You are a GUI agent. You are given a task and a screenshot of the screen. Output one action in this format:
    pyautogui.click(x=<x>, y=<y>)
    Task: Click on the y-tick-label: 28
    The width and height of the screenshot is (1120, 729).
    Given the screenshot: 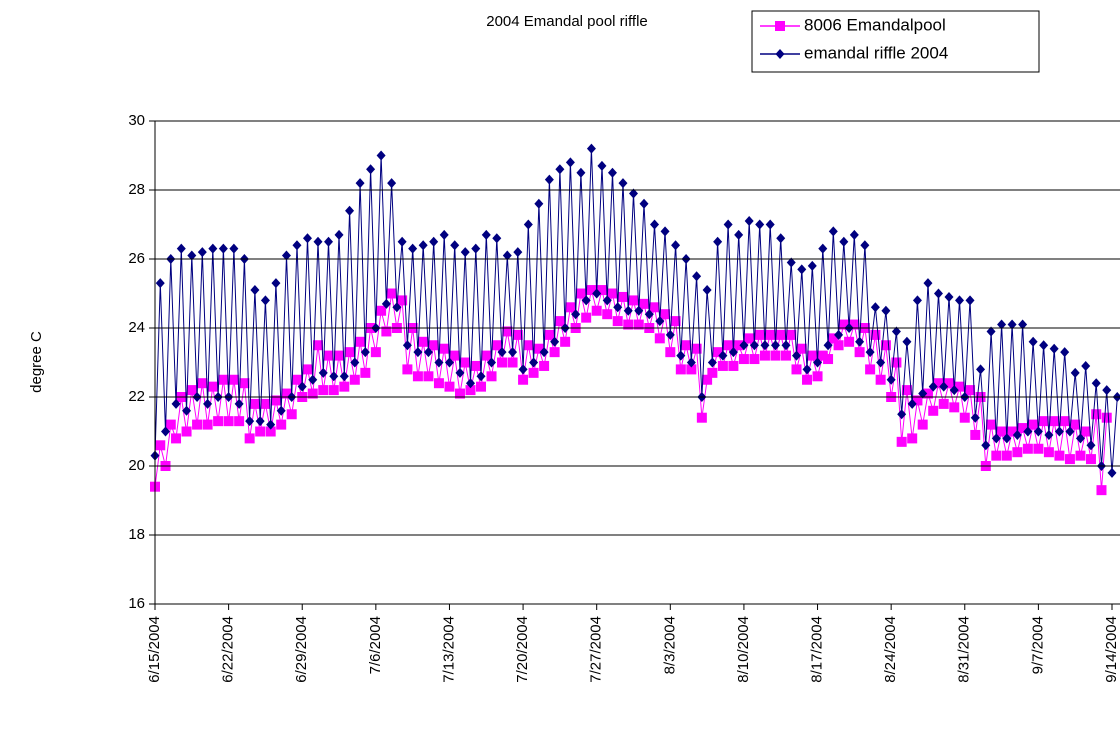 What is the action you would take?
    pyautogui.click(x=136, y=189)
    